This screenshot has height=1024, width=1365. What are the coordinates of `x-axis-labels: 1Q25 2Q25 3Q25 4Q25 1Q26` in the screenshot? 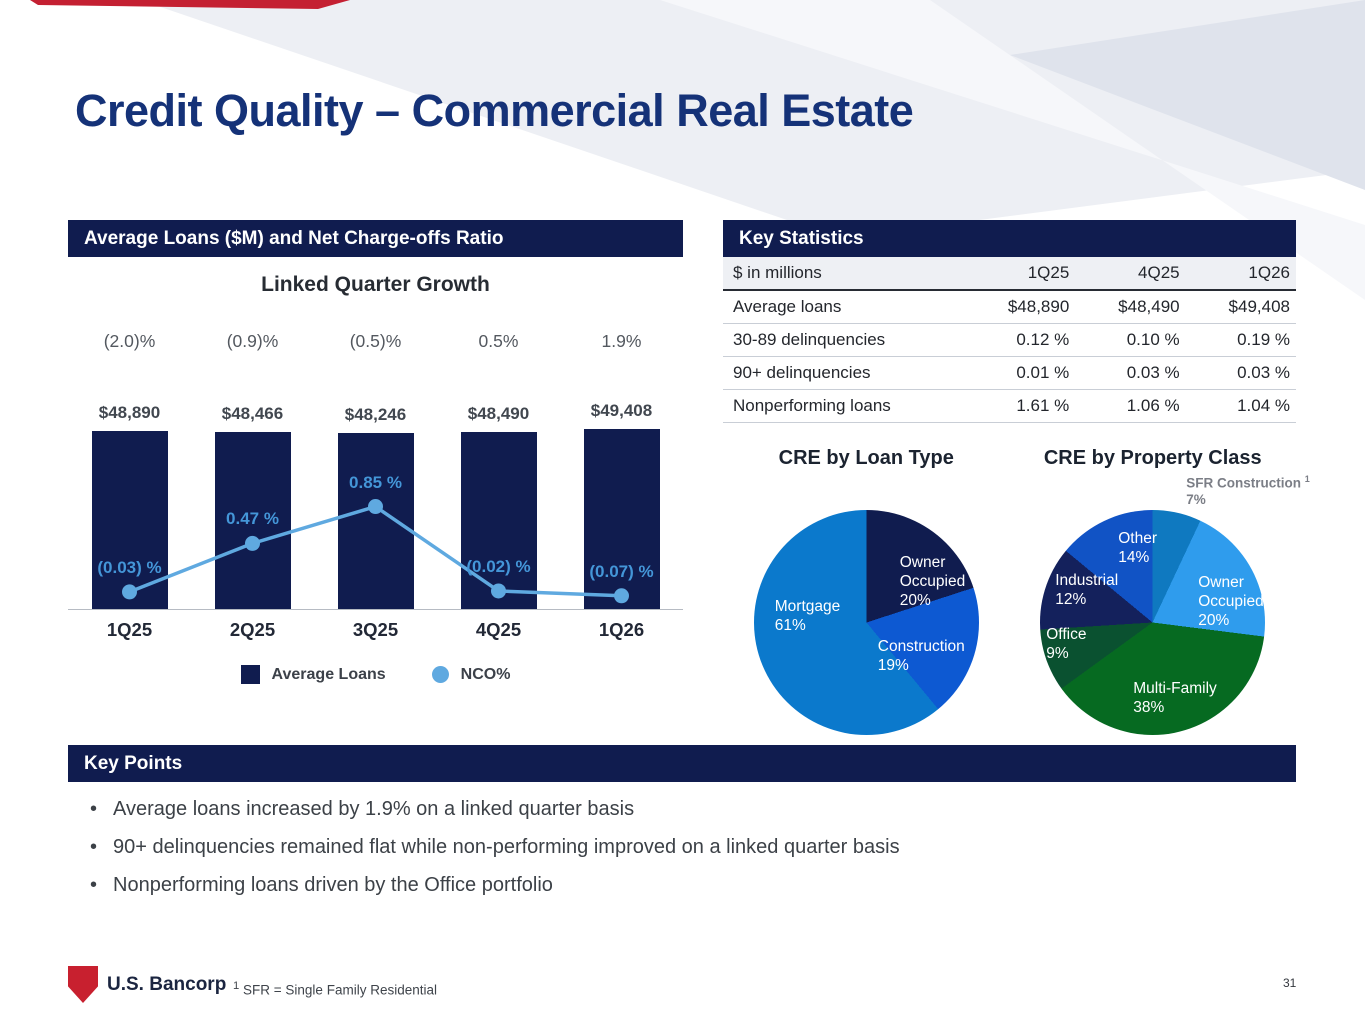 It's located at (375, 630).